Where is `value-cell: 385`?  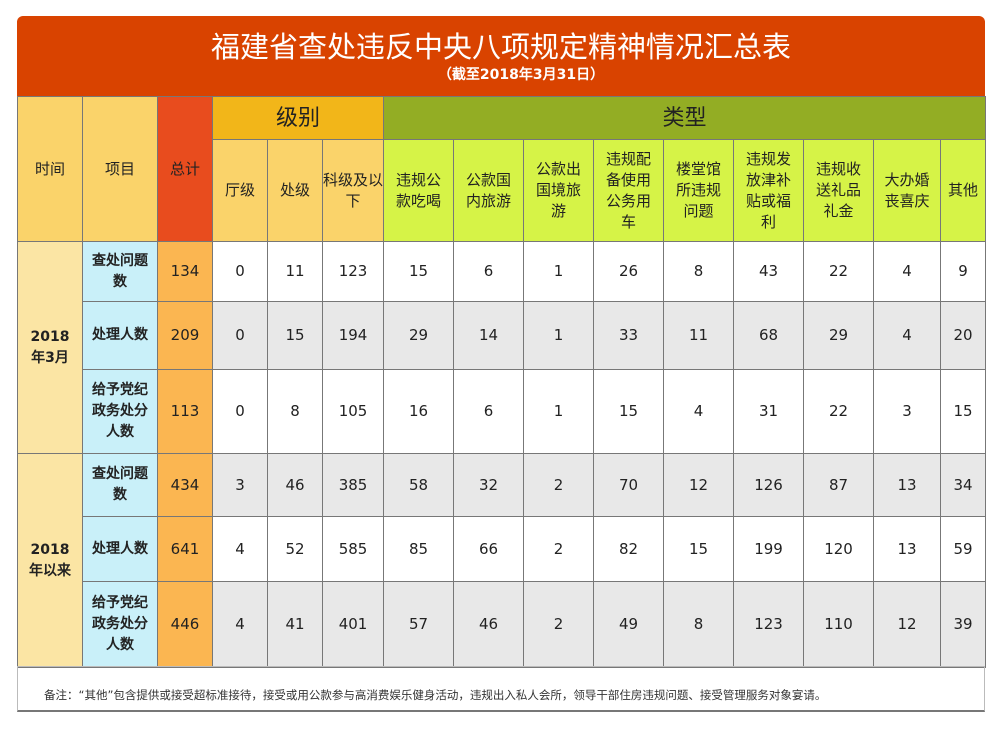
value-cell: 385 is located at coordinates (353, 485).